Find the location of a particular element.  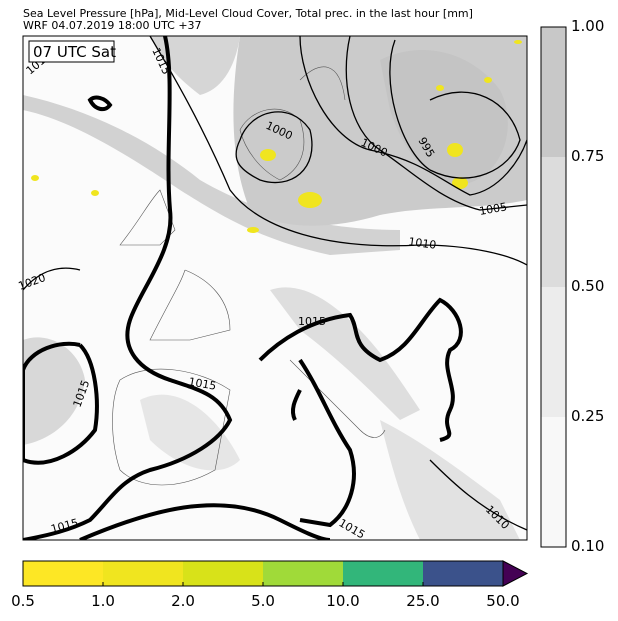

cloud-tick: 1.00 is located at coordinates (588, 26).